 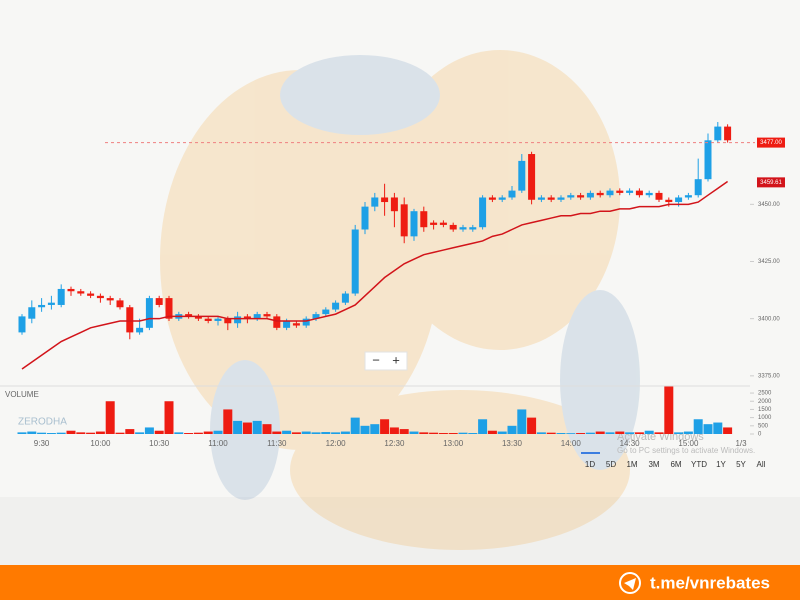 What do you see at coordinates (771, 182) in the screenshot?
I see `ma-price-tag` at bounding box center [771, 182].